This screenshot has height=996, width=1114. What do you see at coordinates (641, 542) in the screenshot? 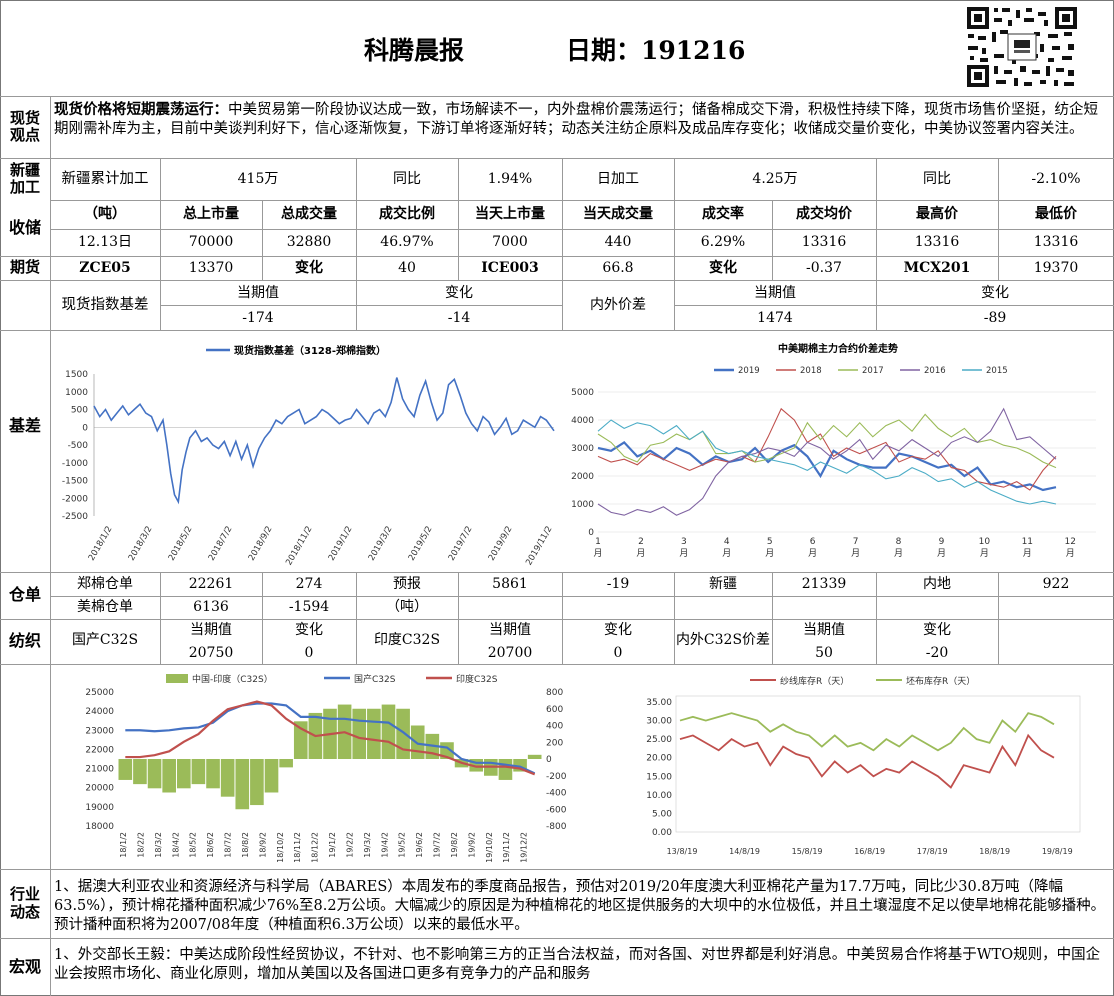
I see `x-tick-label: 2` at bounding box center [641, 542].